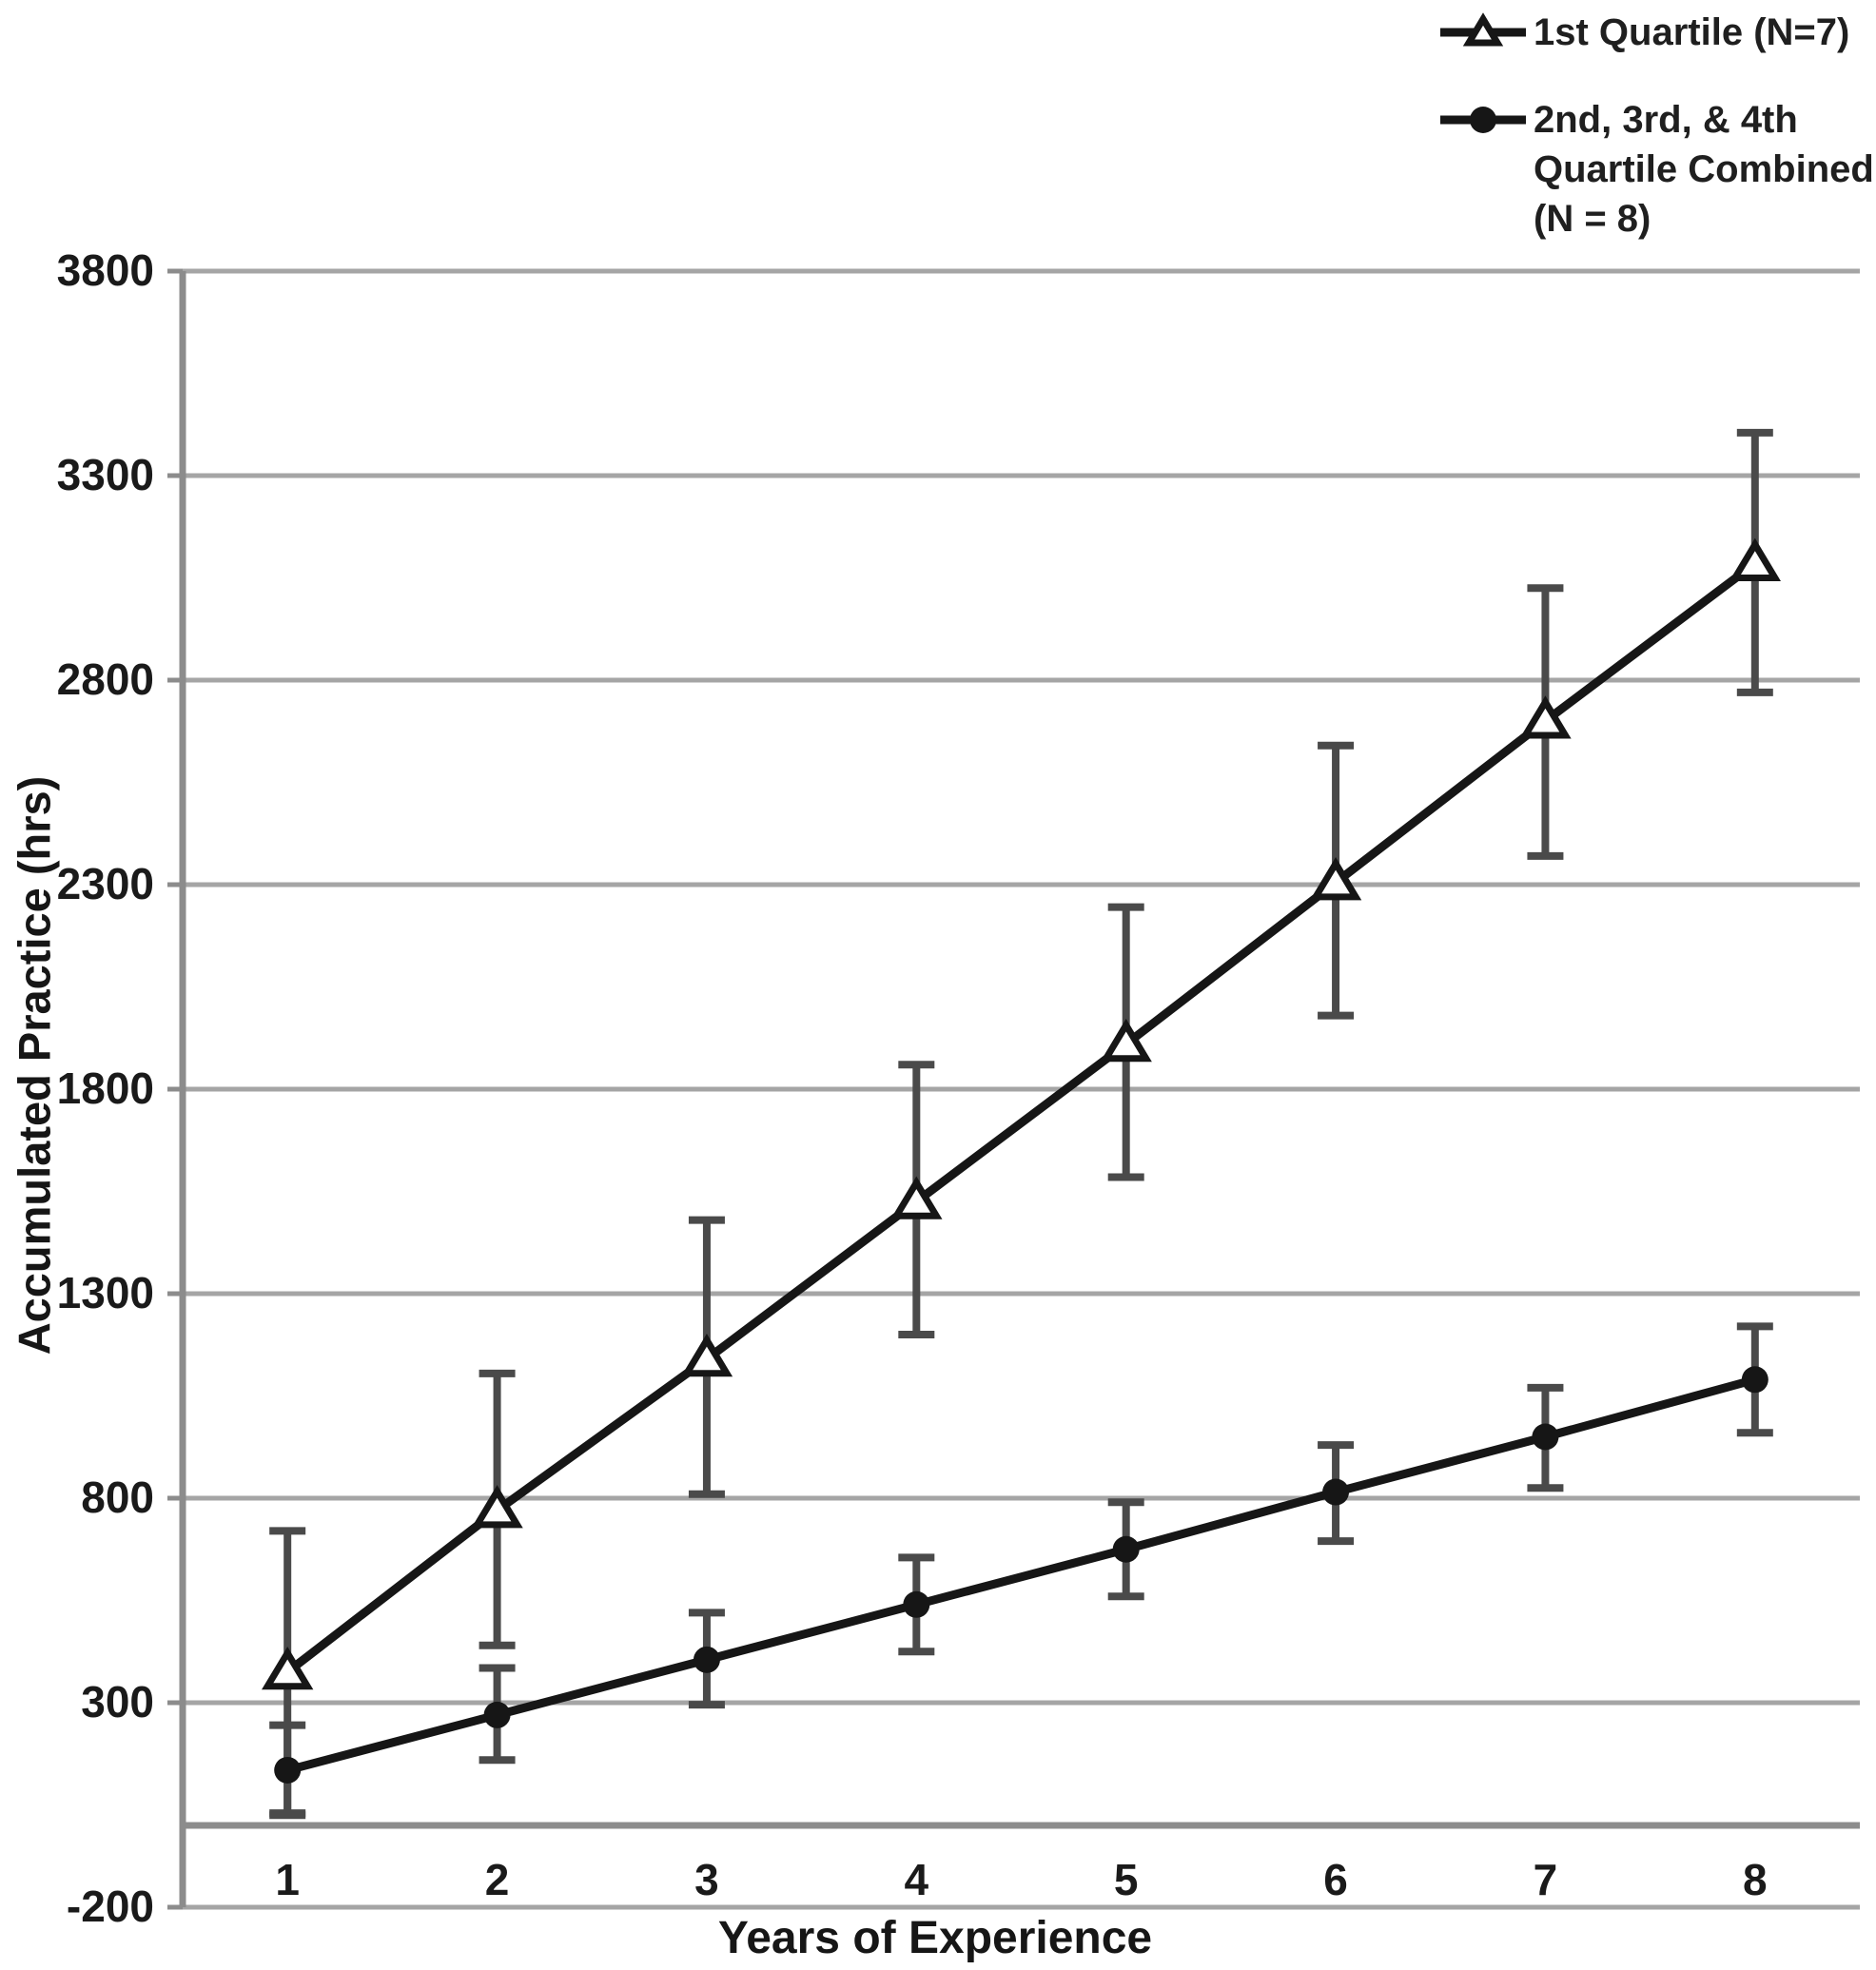  I want to click on legend-label-line: (N = 8), so click(1592, 219).